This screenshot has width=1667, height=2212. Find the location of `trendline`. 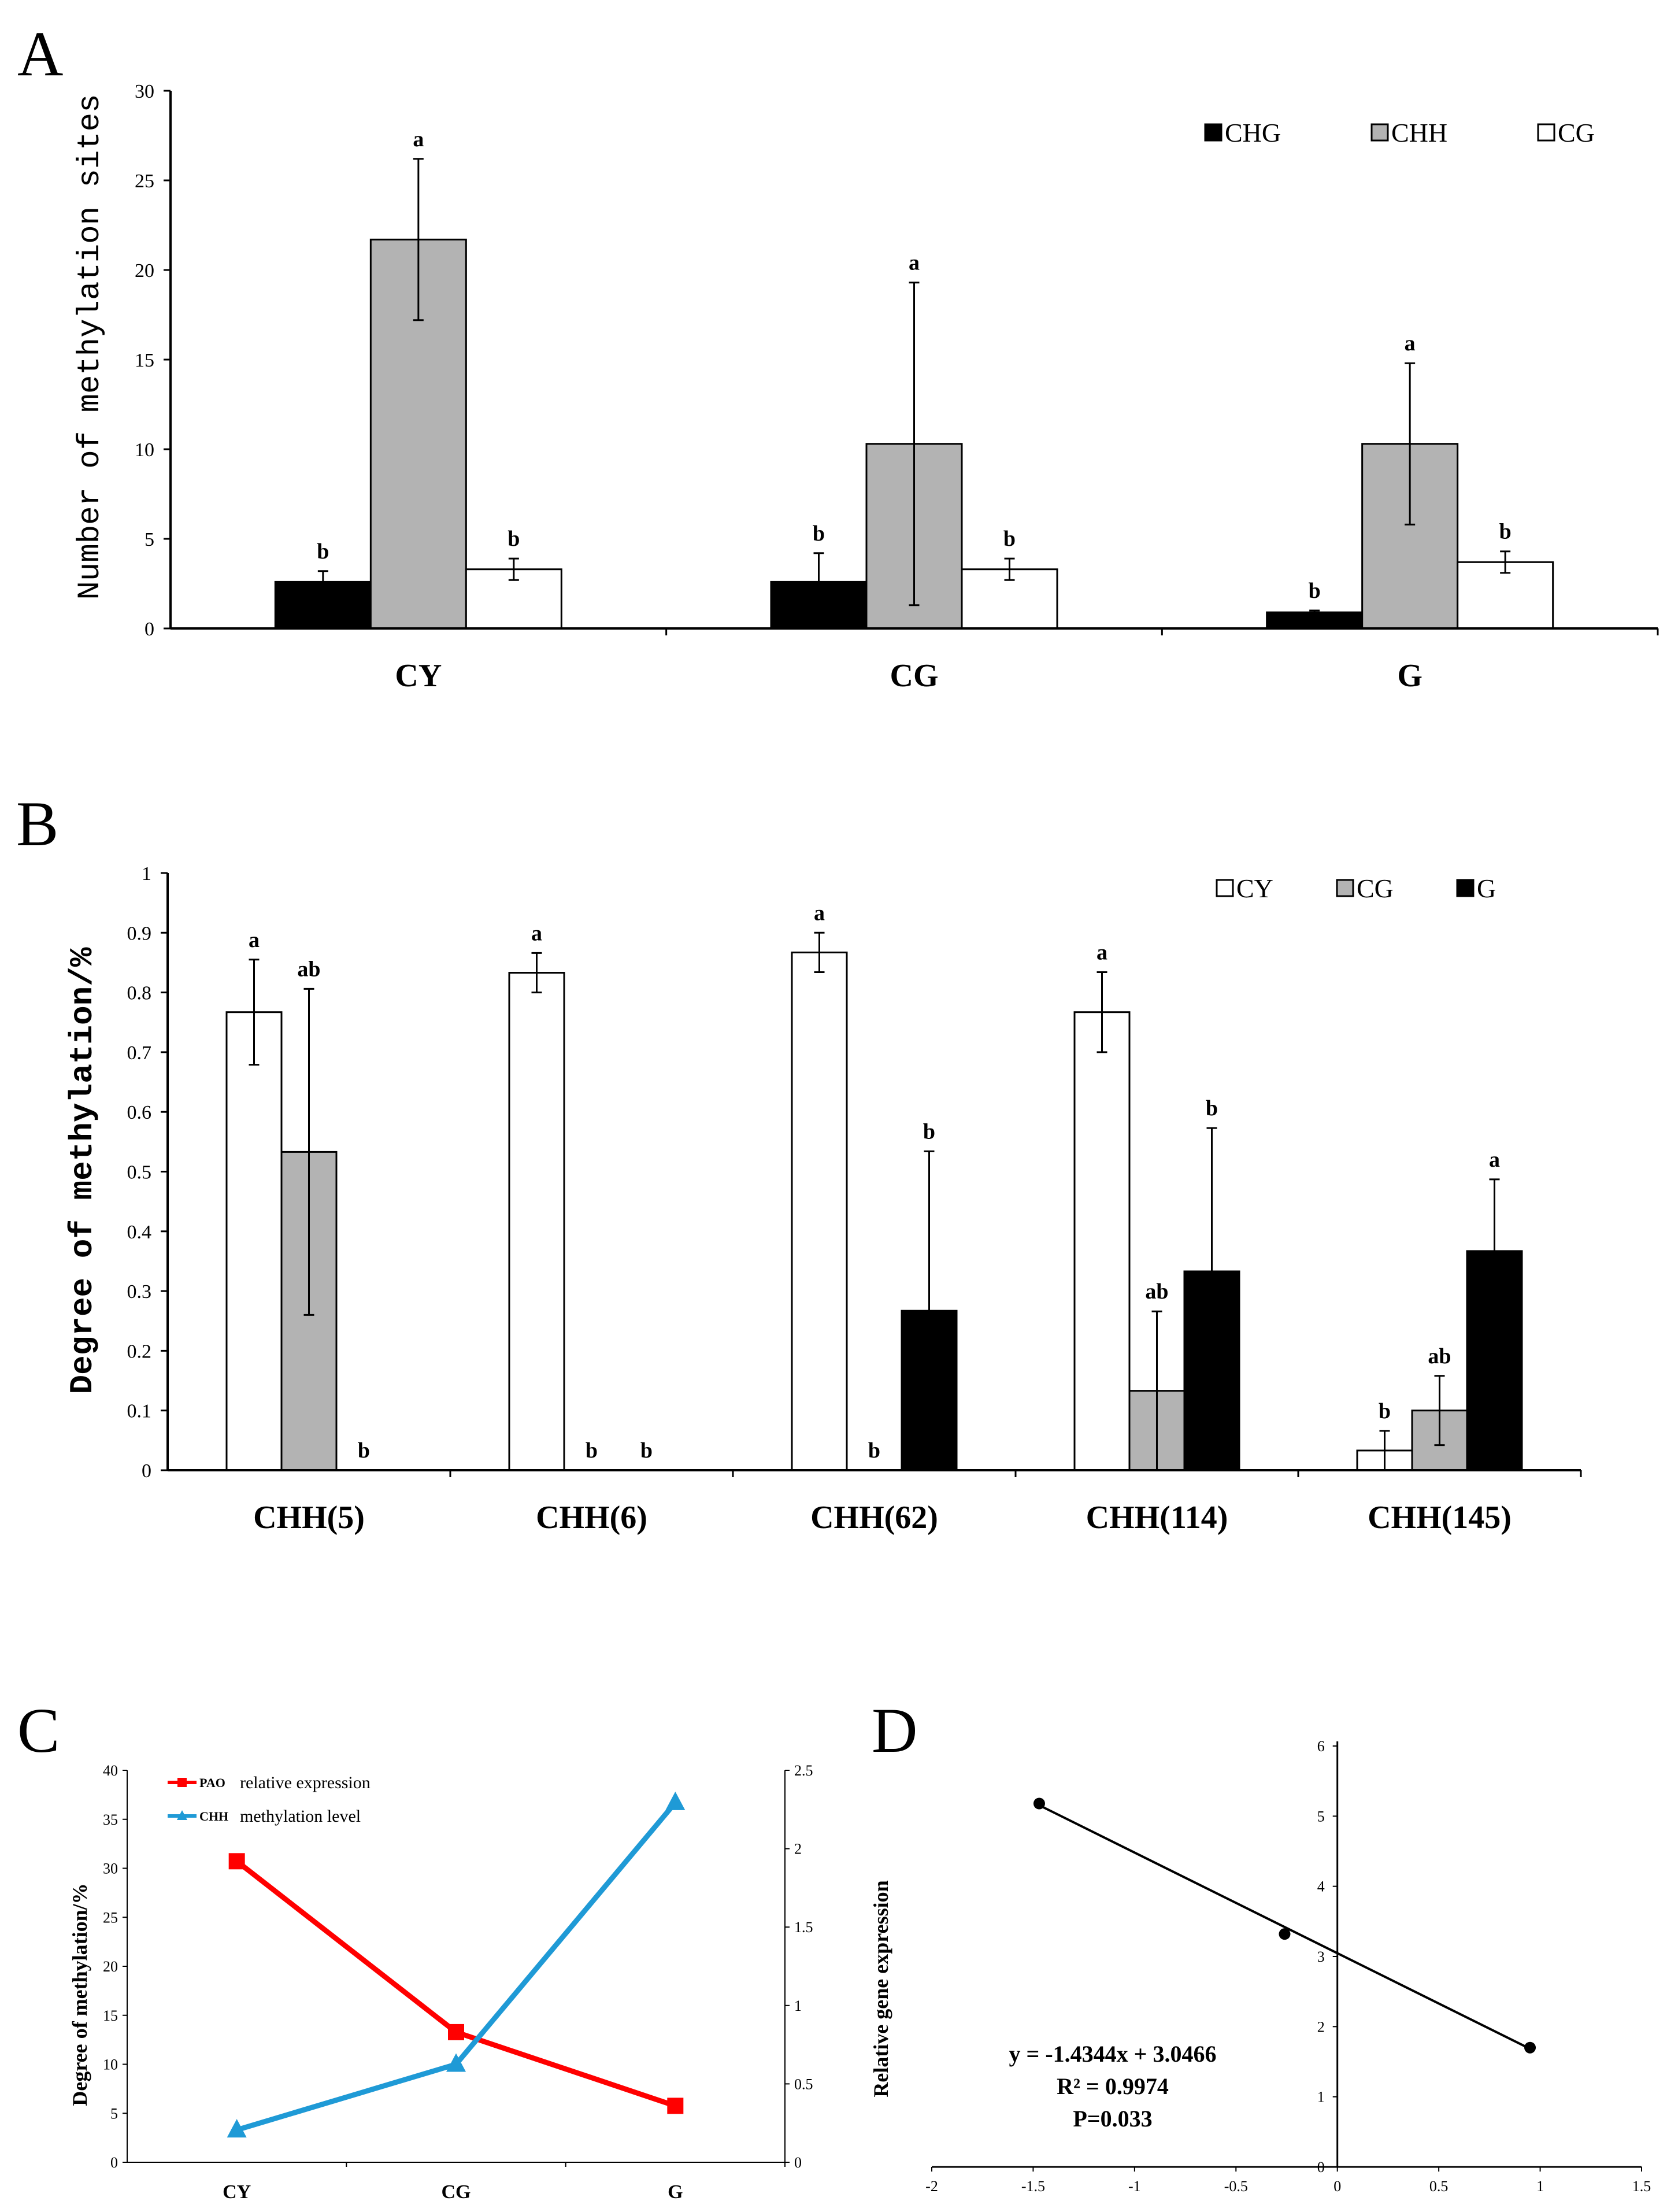

trendline is located at coordinates (1285, 1927).